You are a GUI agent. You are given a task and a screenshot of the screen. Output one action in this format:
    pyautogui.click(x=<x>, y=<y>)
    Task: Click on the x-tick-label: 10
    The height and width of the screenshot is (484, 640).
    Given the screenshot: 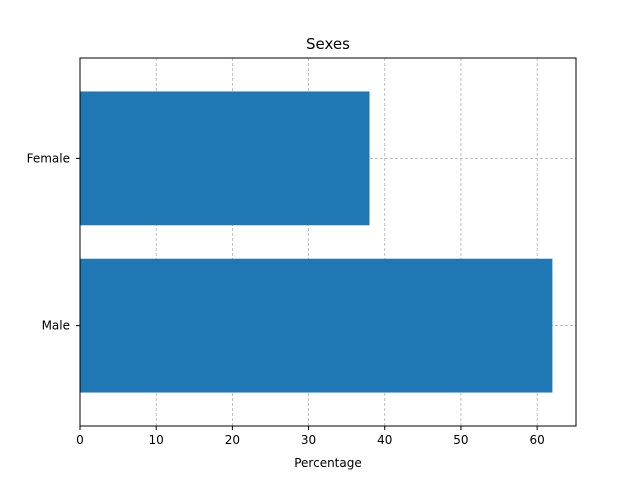 What is the action you would take?
    pyautogui.click(x=156, y=440)
    